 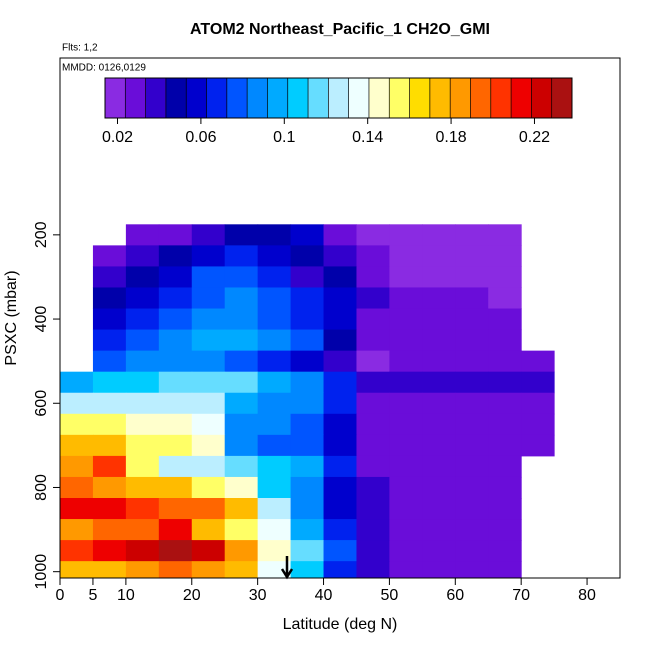 I want to click on x-axis-label: Latitude (deg N), so click(x=340, y=624).